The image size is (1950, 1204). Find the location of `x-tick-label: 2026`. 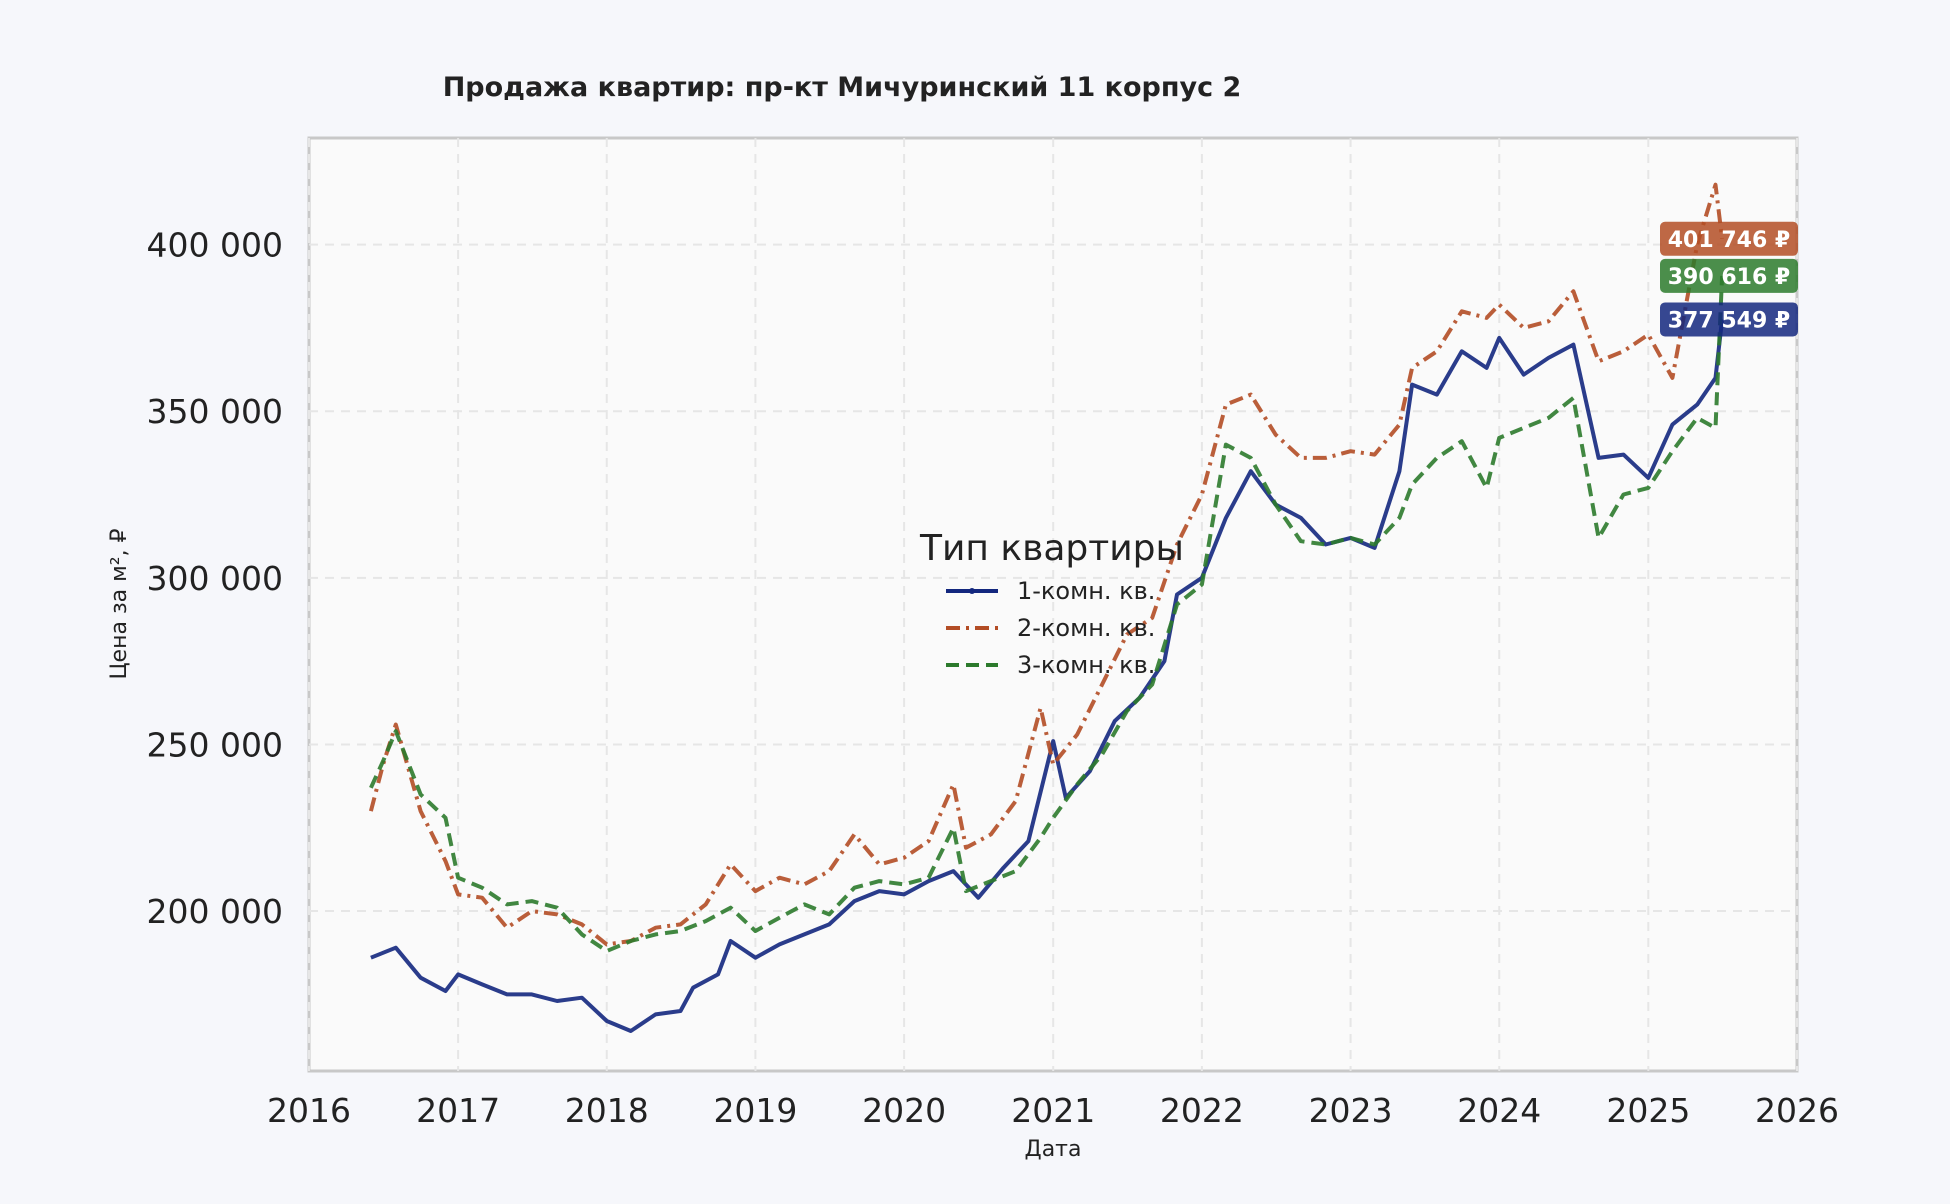

x-tick-label: 2026 is located at coordinates (1797, 1110).